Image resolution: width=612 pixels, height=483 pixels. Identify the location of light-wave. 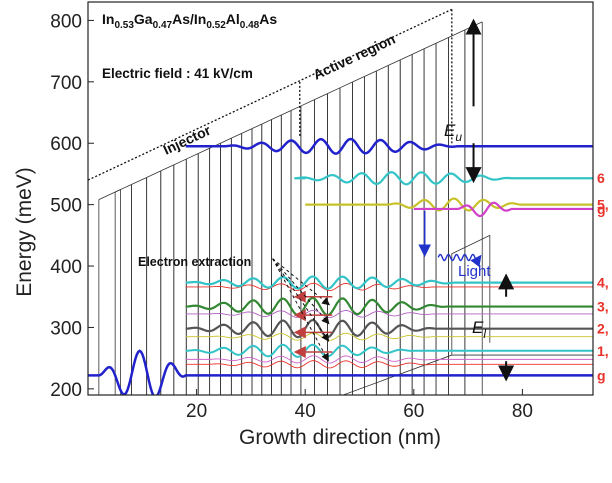
(459, 260).